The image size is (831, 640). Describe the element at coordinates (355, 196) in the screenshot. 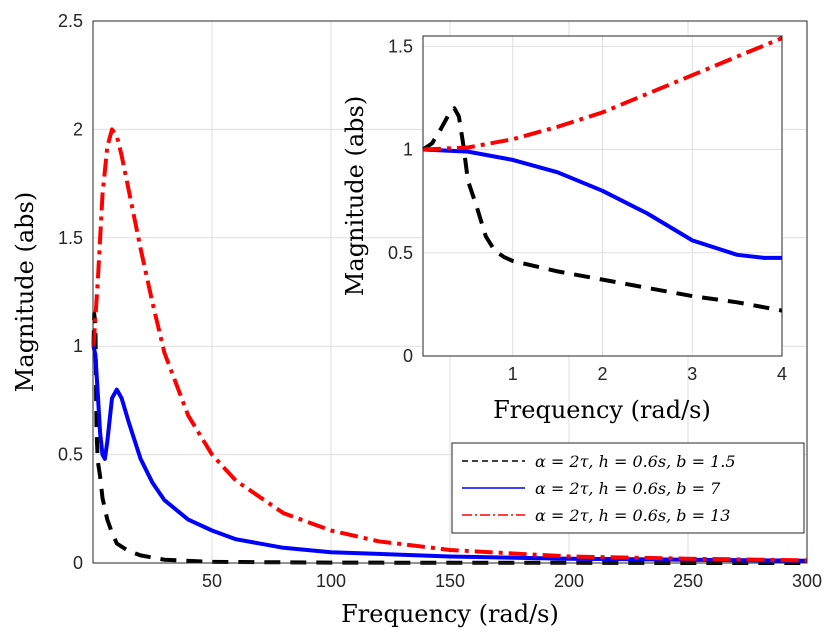

I see `inset-y-axis-label: Magnitude (abs)` at that location.